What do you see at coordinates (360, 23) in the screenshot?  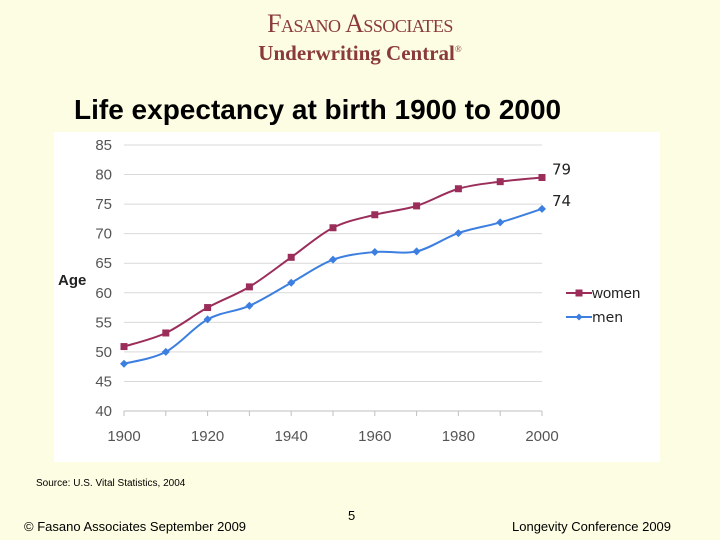 I see `logo-company-name: Fasano Associates` at bounding box center [360, 23].